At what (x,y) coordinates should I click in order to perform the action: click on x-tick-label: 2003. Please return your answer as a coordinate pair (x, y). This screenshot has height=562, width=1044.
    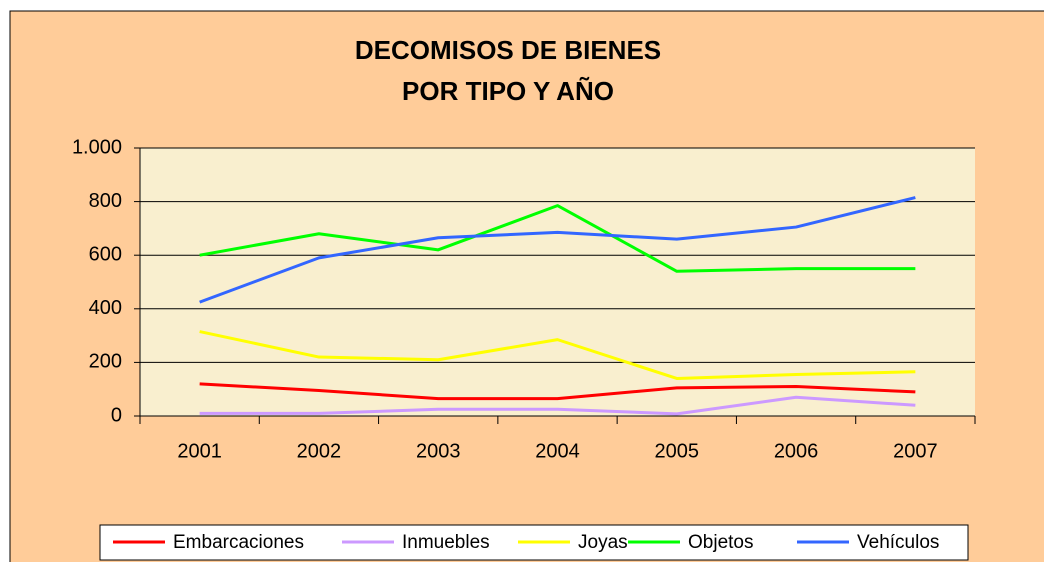
    Looking at the image, I should click on (438, 451).